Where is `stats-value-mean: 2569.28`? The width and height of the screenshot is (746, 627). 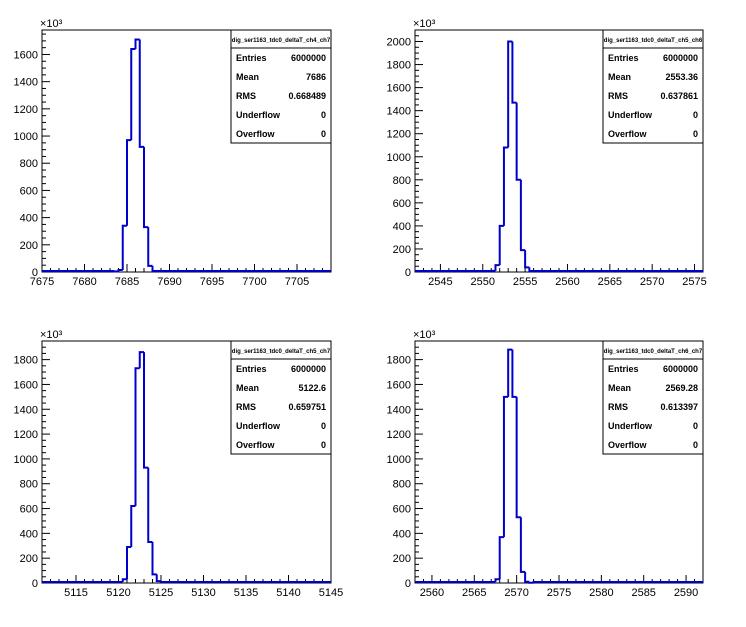 stats-value-mean: 2569.28 is located at coordinates (681, 388).